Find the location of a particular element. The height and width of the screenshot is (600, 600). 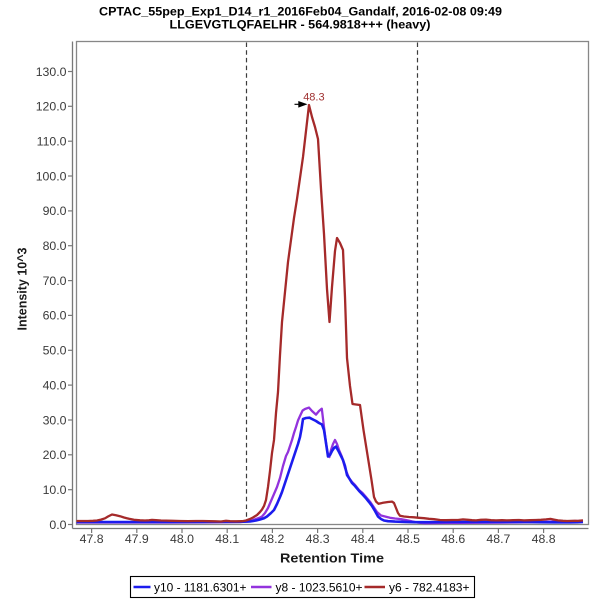

svg-text: 60.0 is located at coordinates (55, 316).